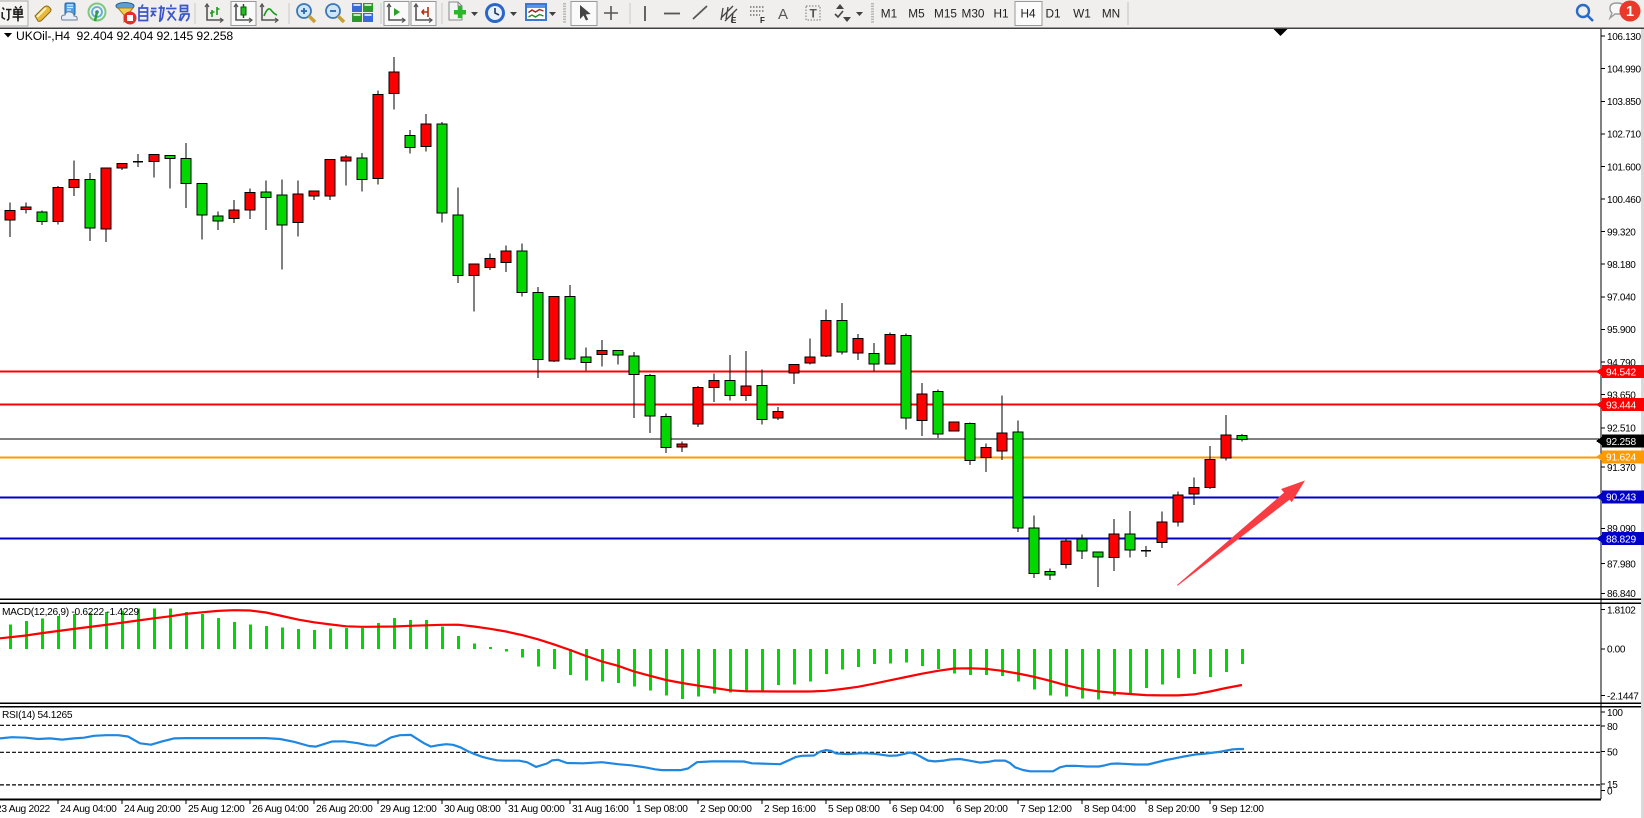 The width and height of the screenshot is (1644, 818). I want to click on svg-text: 92.510, so click(1621, 429).